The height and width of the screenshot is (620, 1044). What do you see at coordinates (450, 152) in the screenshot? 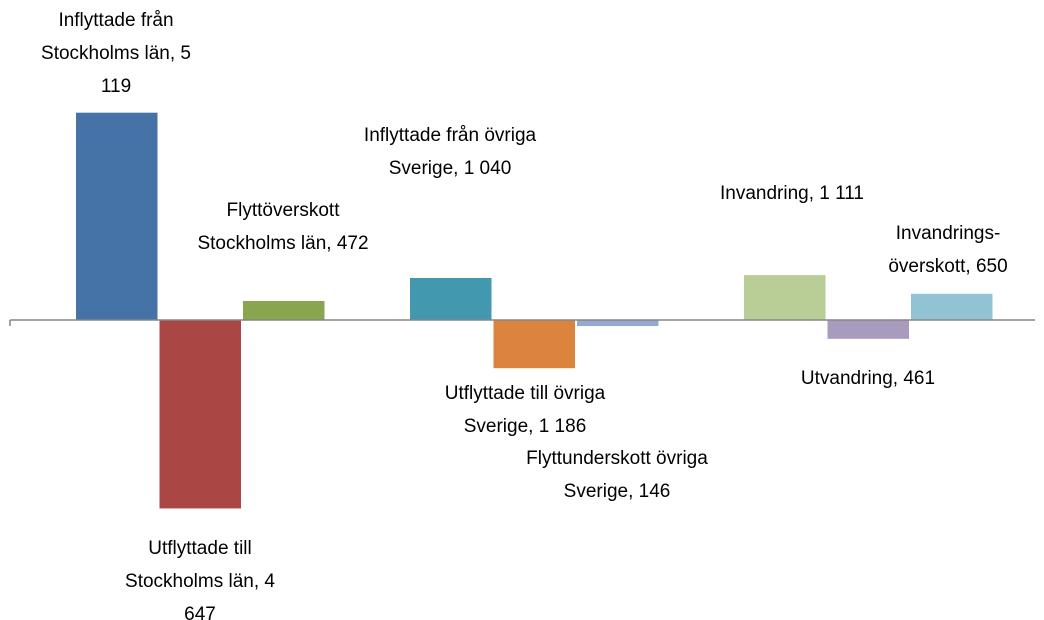
I see `data-label: Inflyttade från övriga Sverige, 1 040` at bounding box center [450, 152].